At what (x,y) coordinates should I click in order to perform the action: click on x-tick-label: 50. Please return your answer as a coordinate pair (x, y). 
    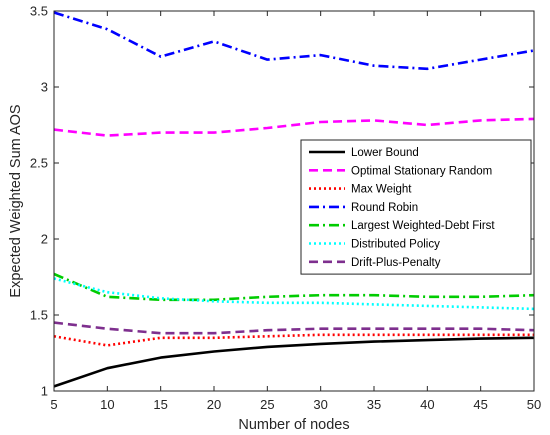
    Looking at the image, I should click on (534, 404).